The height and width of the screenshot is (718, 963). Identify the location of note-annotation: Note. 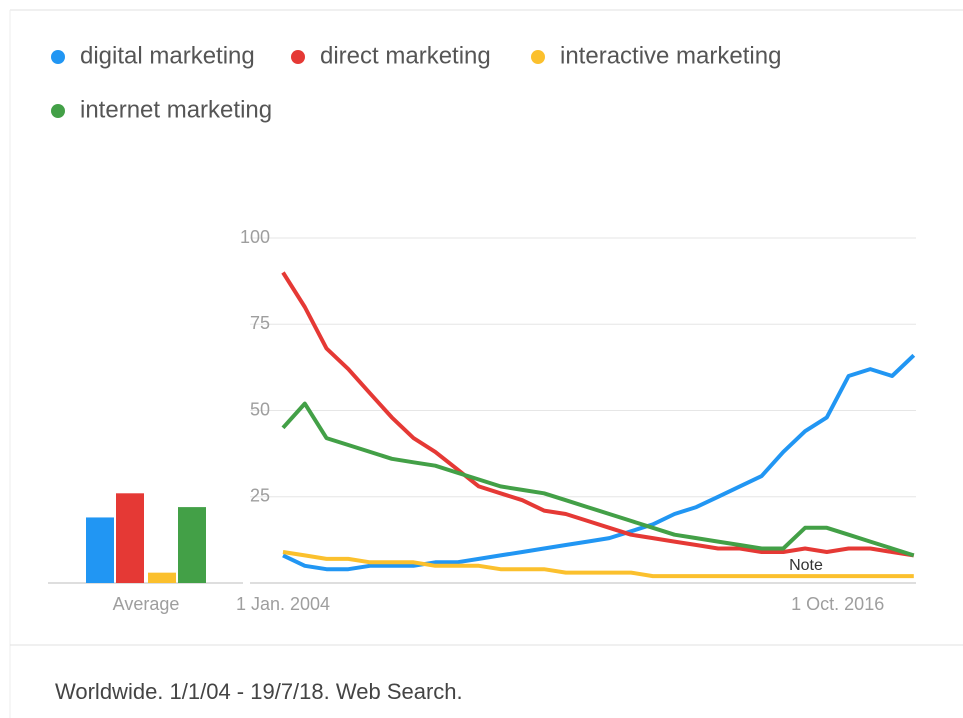
(806, 565).